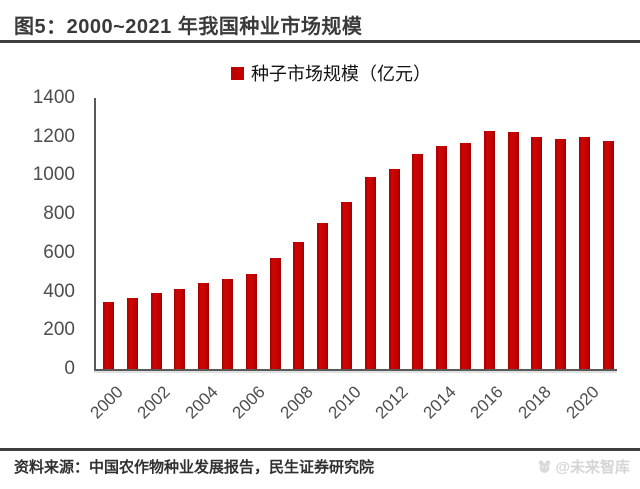 The height and width of the screenshot is (489, 640). What do you see at coordinates (489, 250) in the screenshot?
I see `bar-2016` at bounding box center [489, 250].